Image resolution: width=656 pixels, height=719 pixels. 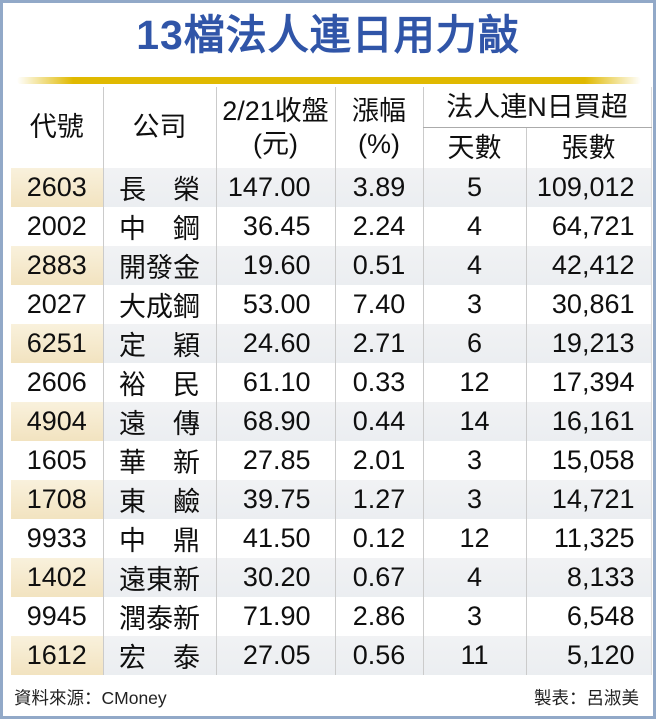 What do you see at coordinates (379, 110) in the screenshot?
I see `header-change-line1: 漲幅` at bounding box center [379, 110].